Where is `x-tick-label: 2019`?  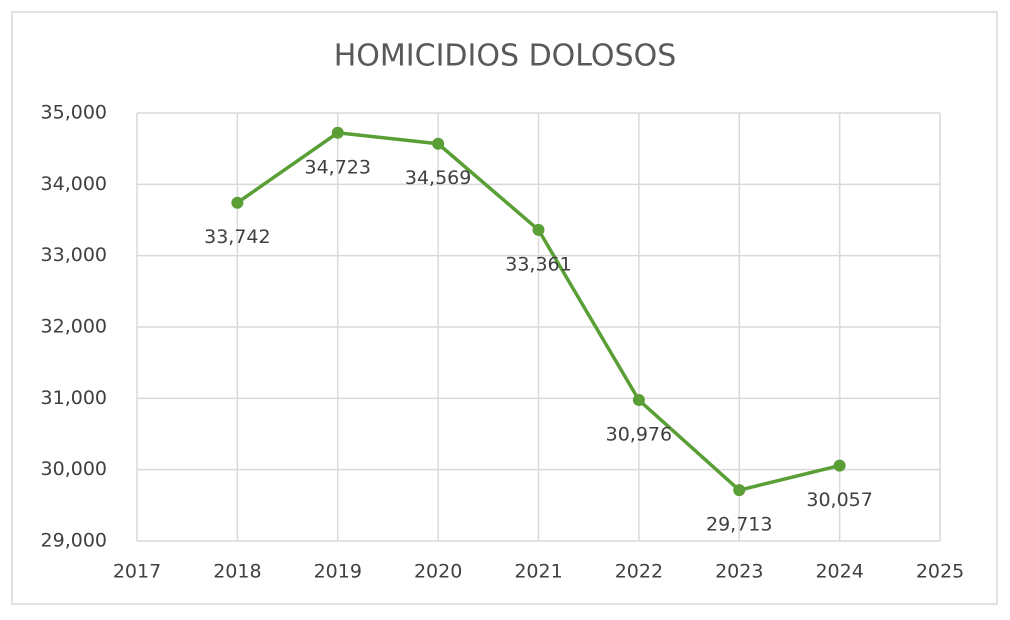
x-tick-label: 2019 is located at coordinates (338, 572).